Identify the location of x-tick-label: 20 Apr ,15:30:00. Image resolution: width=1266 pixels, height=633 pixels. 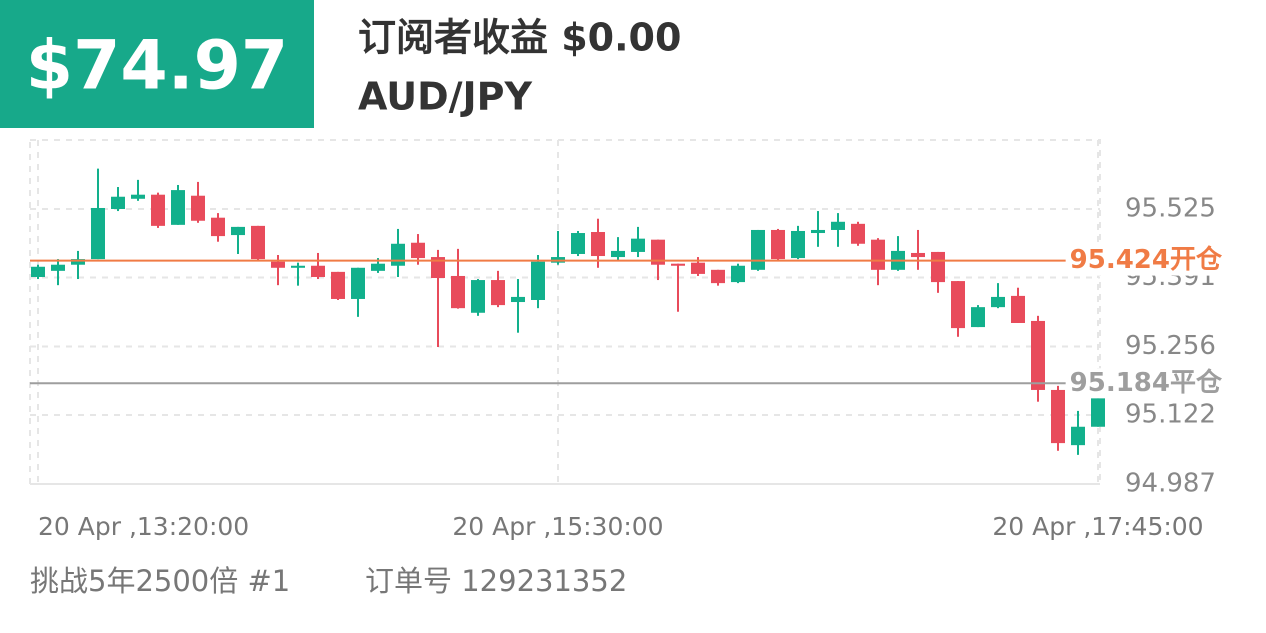
(557, 526).